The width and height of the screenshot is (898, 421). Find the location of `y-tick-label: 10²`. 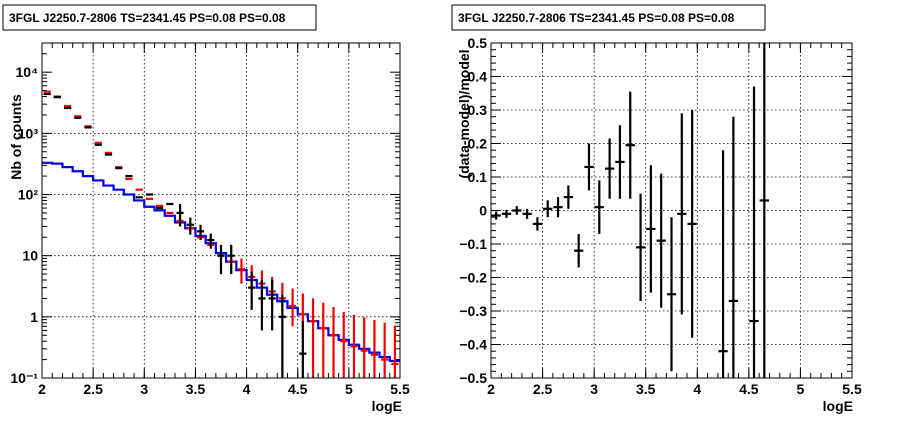

y-tick-label: 10² is located at coordinates (28, 195).